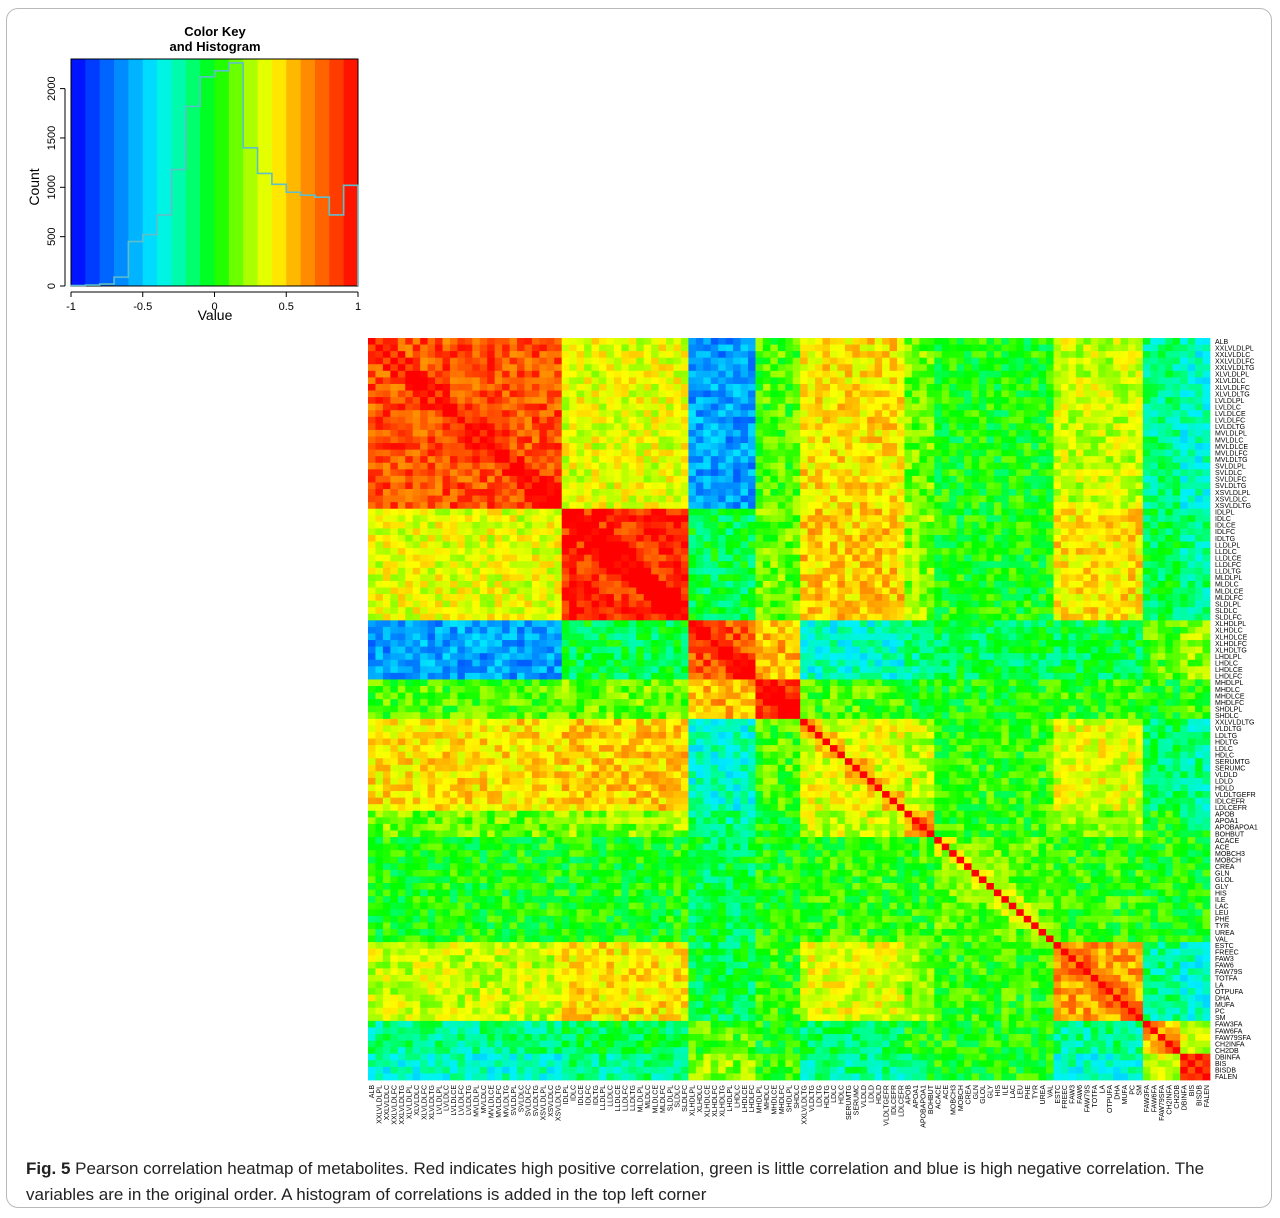 The image size is (1280, 1218). I want to click on histogram-line, so click(214, 174).